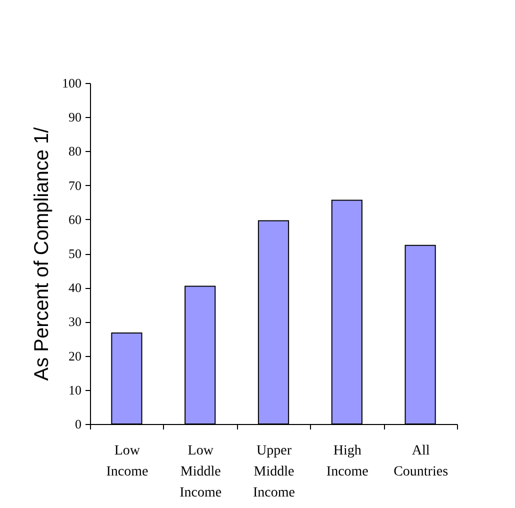 Image resolution: width=515 pixels, height=508 pixels. Describe the element at coordinates (75, 185) in the screenshot. I see `y-tick-label: 70` at that location.